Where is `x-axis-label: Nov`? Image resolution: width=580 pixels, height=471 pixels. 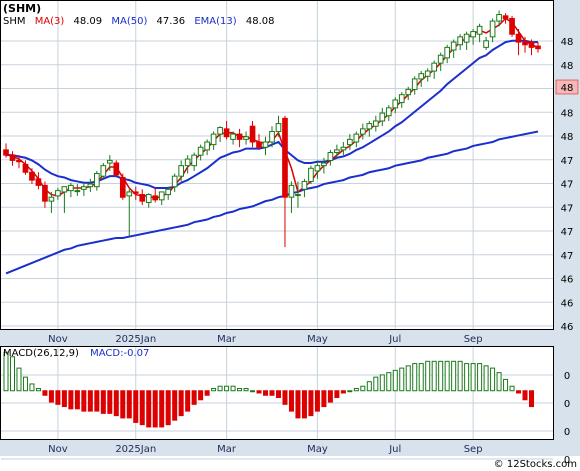 x-axis-label: Nov is located at coordinates (58, 339).